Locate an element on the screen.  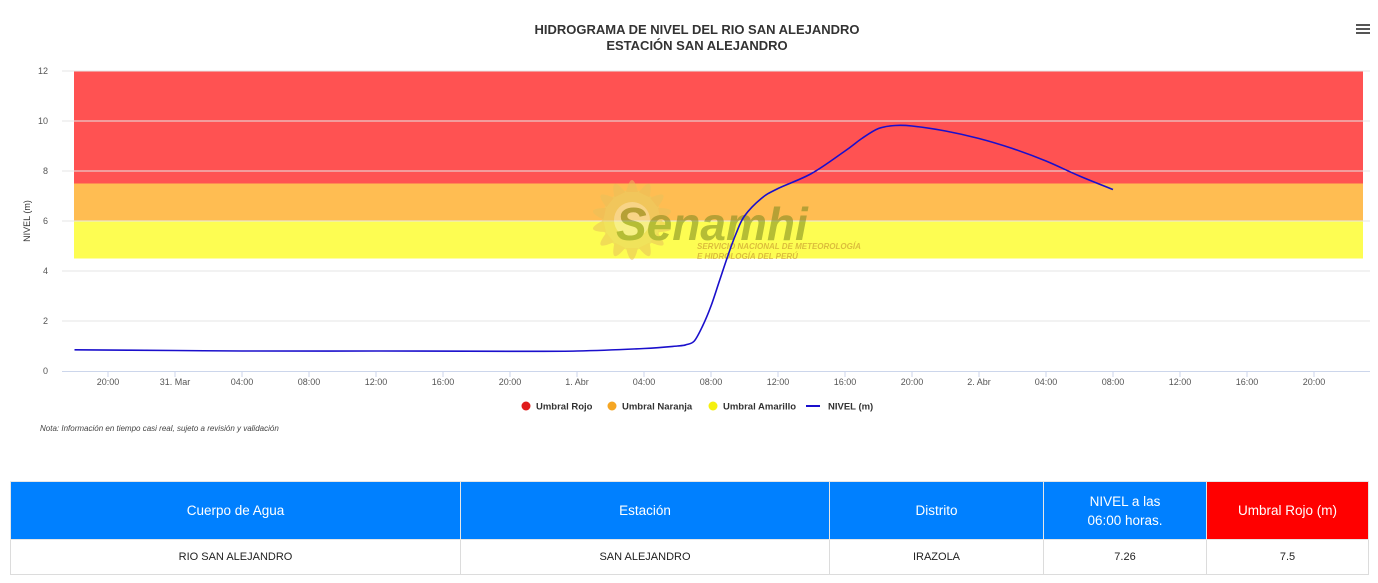
y-axis-title: NIVEL (m) is located at coordinates (27, 221).